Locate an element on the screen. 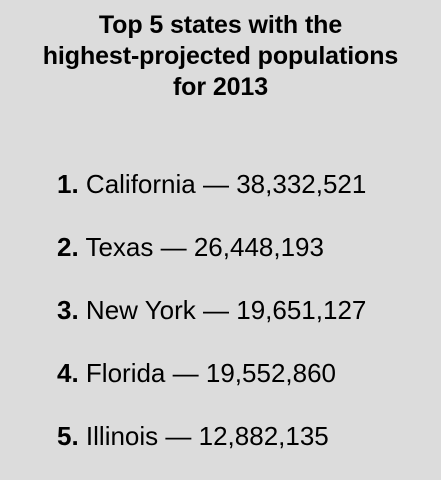 This screenshot has height=480, width=441. rank-number: 2. is located at coordinates (68, 247).